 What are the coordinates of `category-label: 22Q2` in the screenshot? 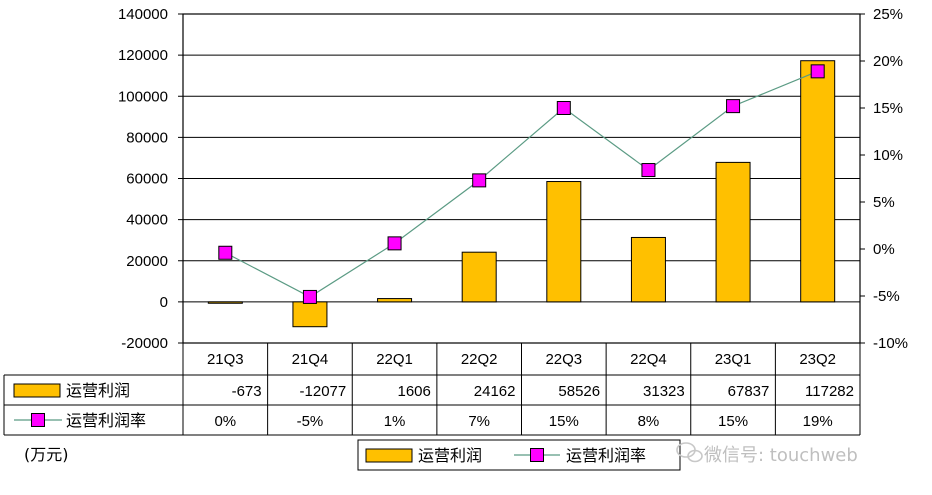 It's located at (479, 359).